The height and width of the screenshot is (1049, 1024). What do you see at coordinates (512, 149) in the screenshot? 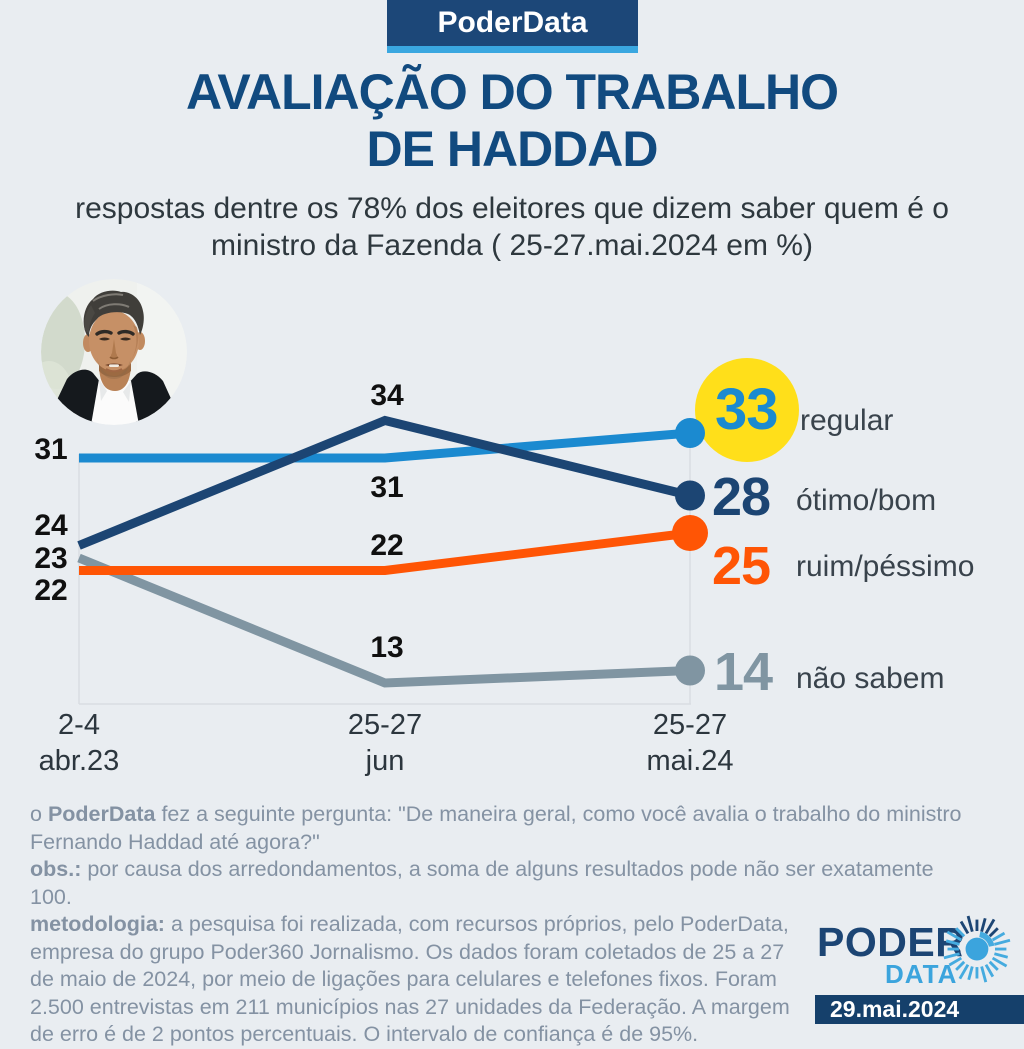
I see `page-title-line2: DE HADDAD` at bounding box center [512, 149].